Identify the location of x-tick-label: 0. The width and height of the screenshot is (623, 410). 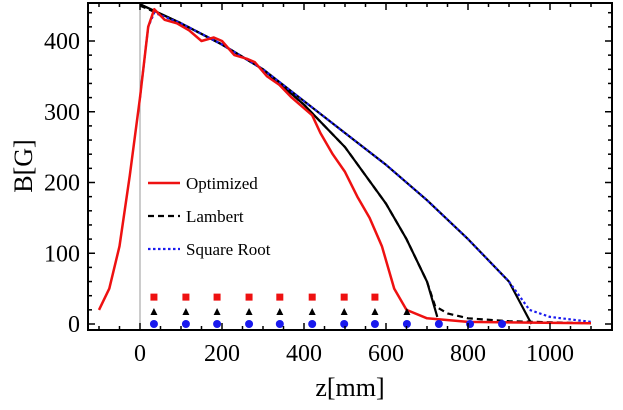
(140, 354).